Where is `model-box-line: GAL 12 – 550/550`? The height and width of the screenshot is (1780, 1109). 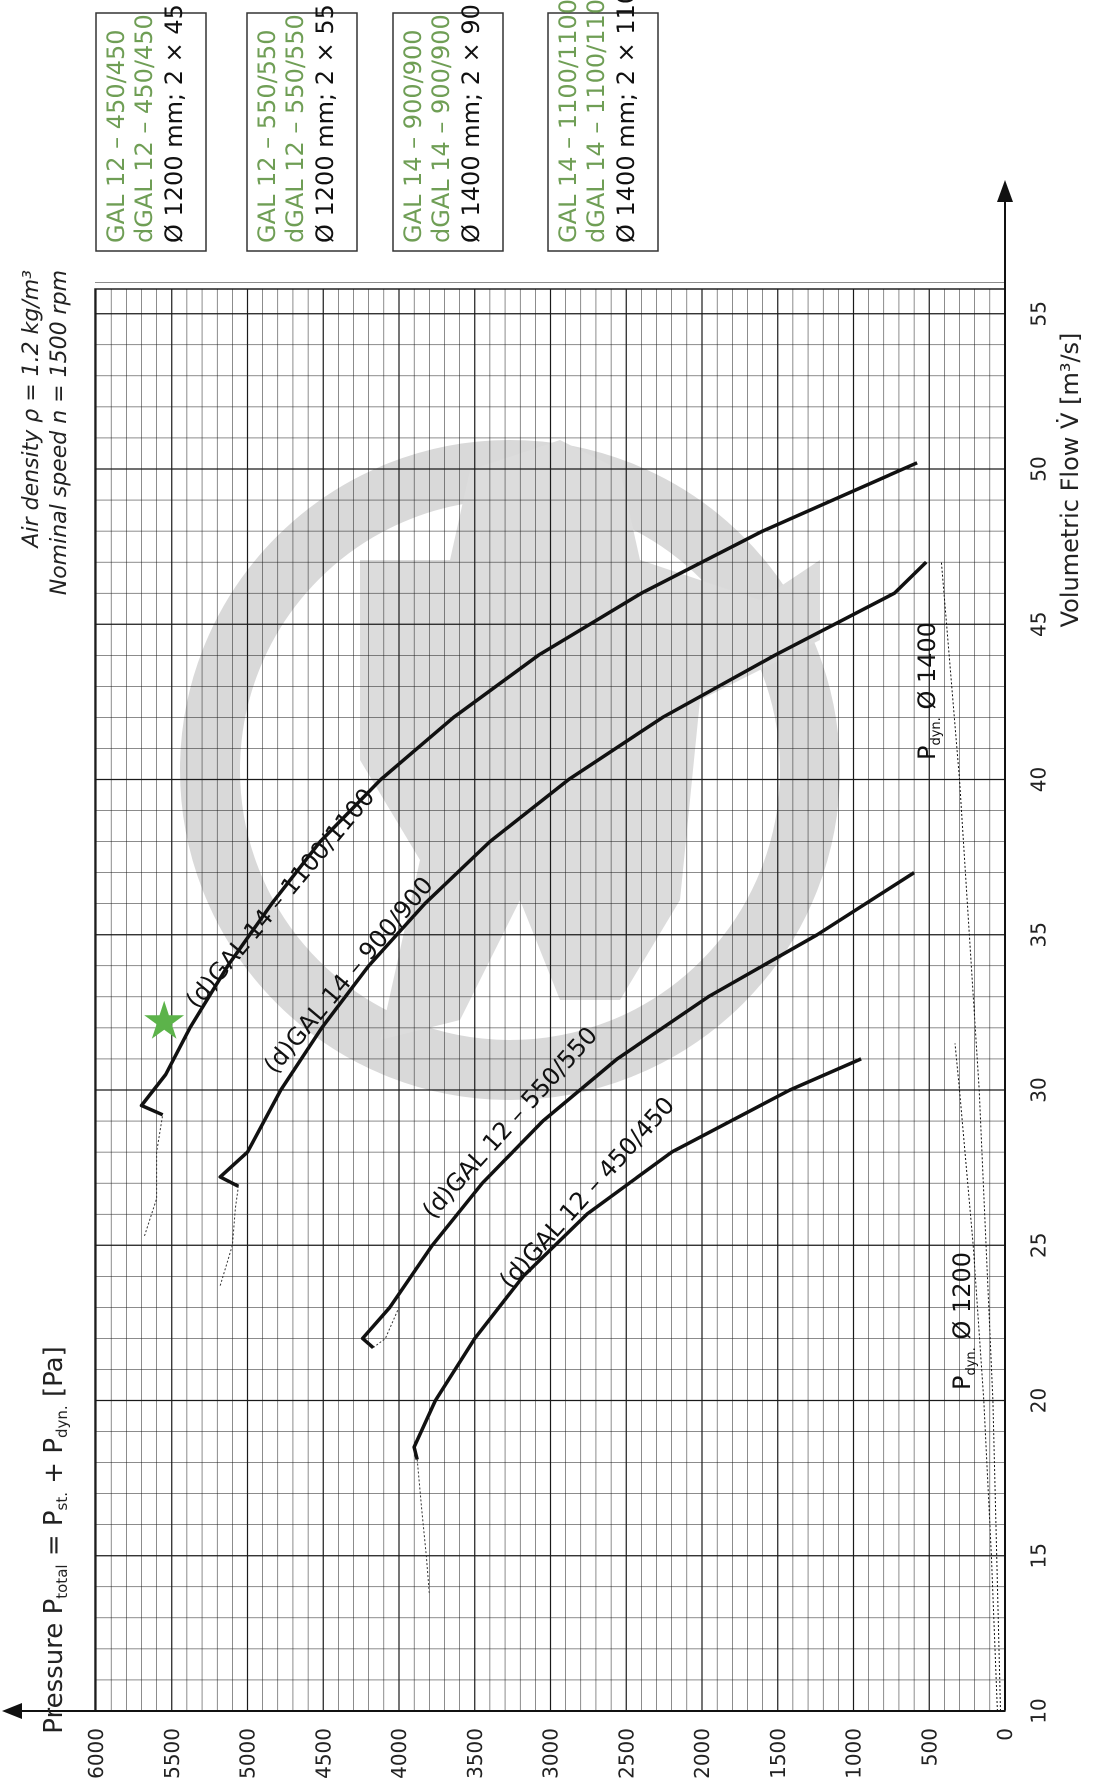
model-box-line: GAL 12 – 550/550 is located at coordinates (267, 136).